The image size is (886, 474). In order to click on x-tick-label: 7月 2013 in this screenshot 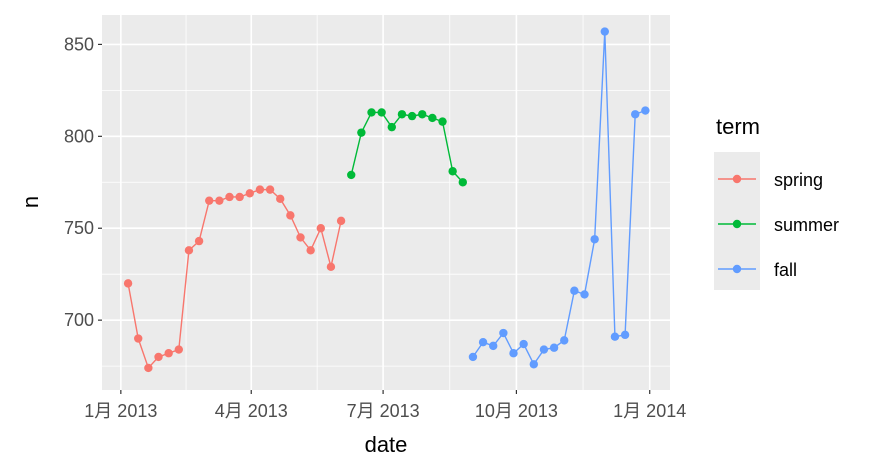, I will do `click(383, 411)`.